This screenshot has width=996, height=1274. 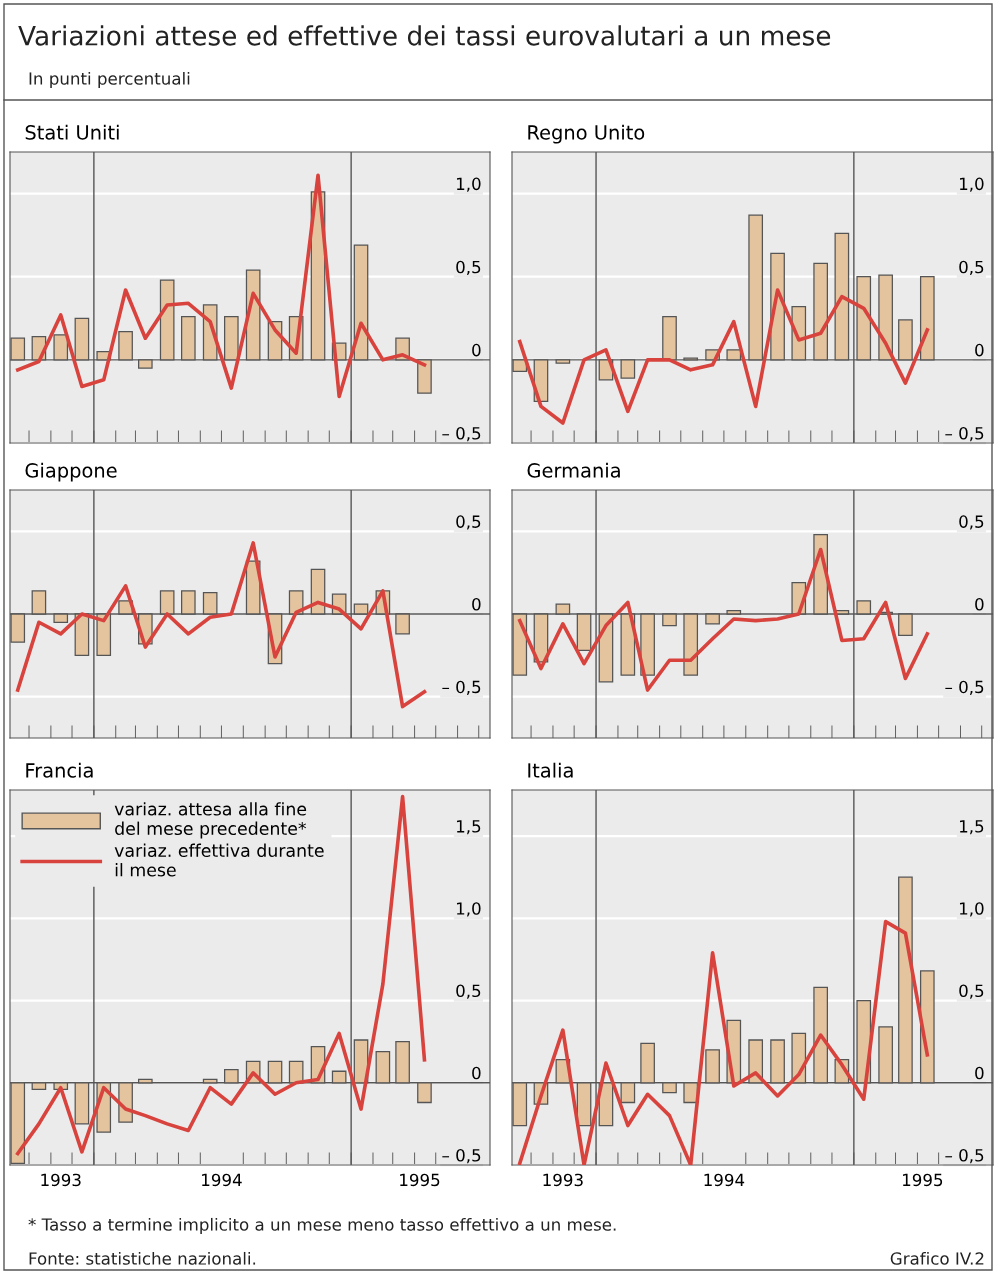 What do you see at coordinates (573, 470) in the screenshot?
I see `chart-title: Germania` at bounding box center [573, 470].